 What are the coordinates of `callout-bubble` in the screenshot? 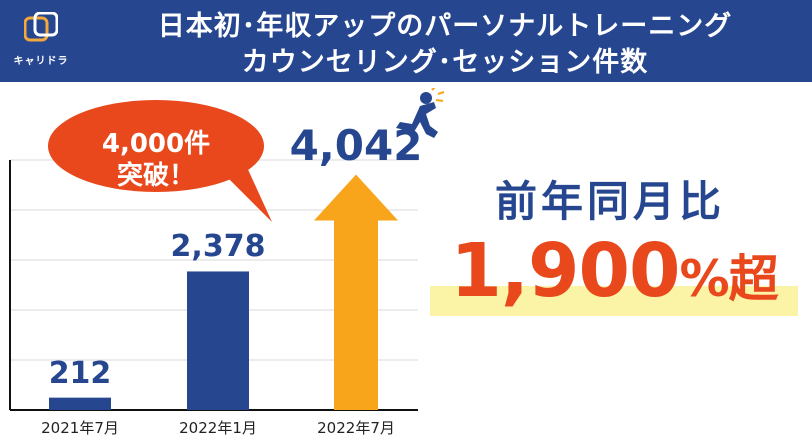 It's located at (160, 161).